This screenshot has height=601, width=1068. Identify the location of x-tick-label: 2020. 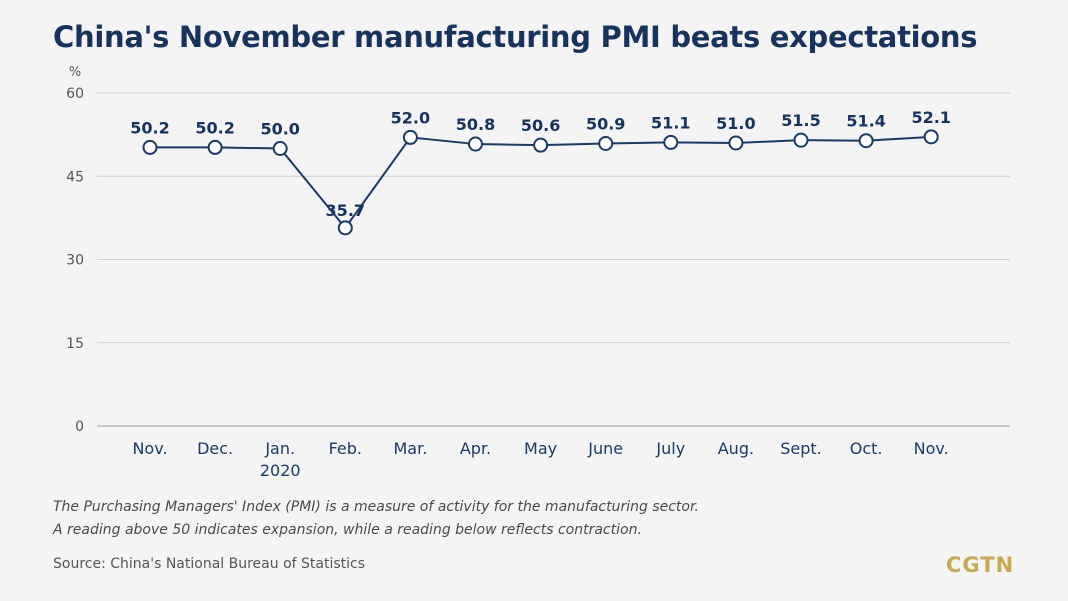
(280, 470).